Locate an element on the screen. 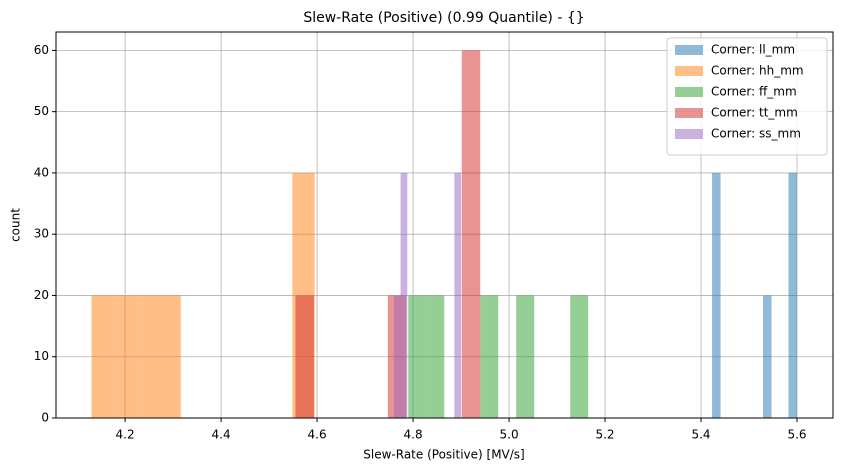  y-tick-label: 60 is located at coordinates (41, 50).